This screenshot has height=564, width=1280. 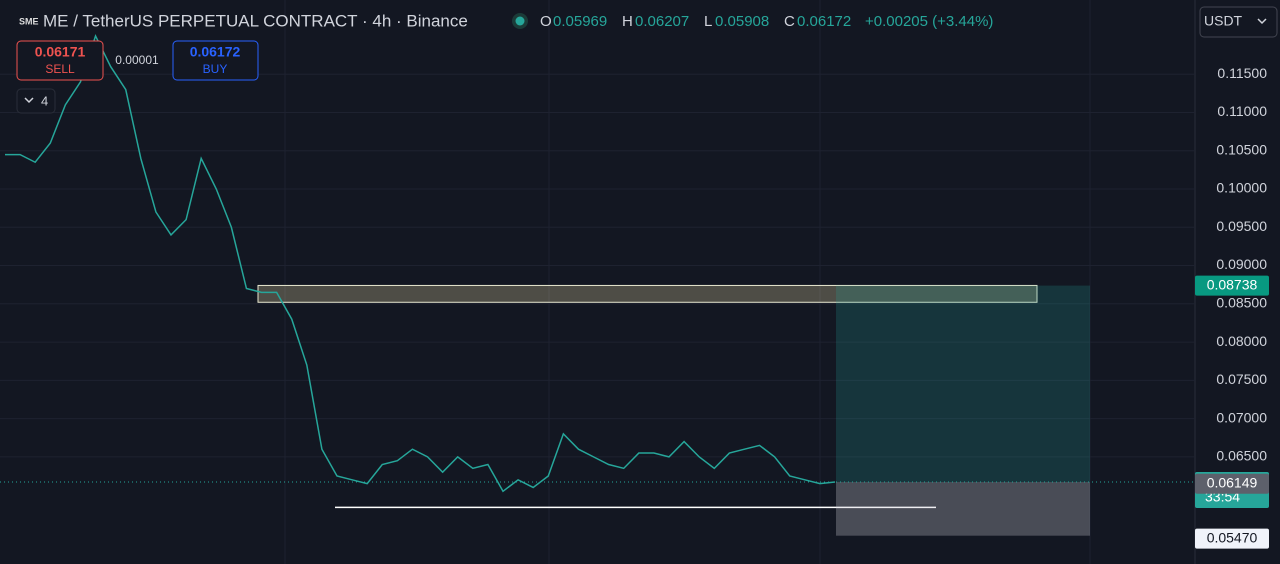 I want to click on sell-price: 0.06171, so click(x=60, y=52).